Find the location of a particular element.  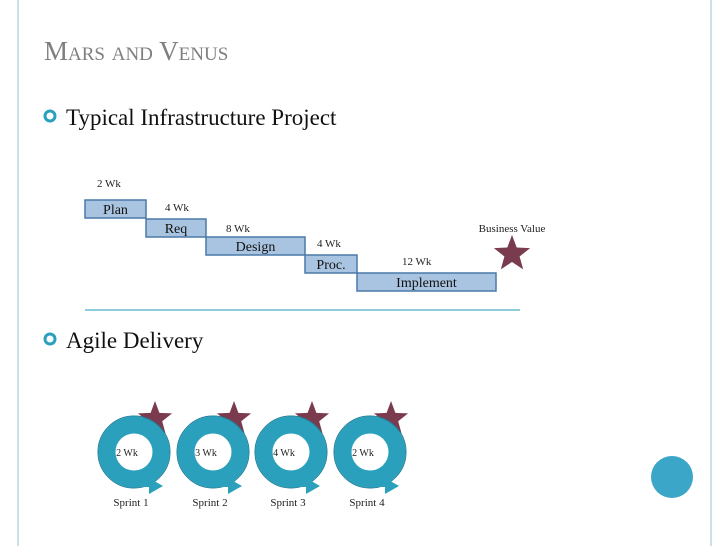

phase-duration: 8 Wk is located at coordinates (238, 229).